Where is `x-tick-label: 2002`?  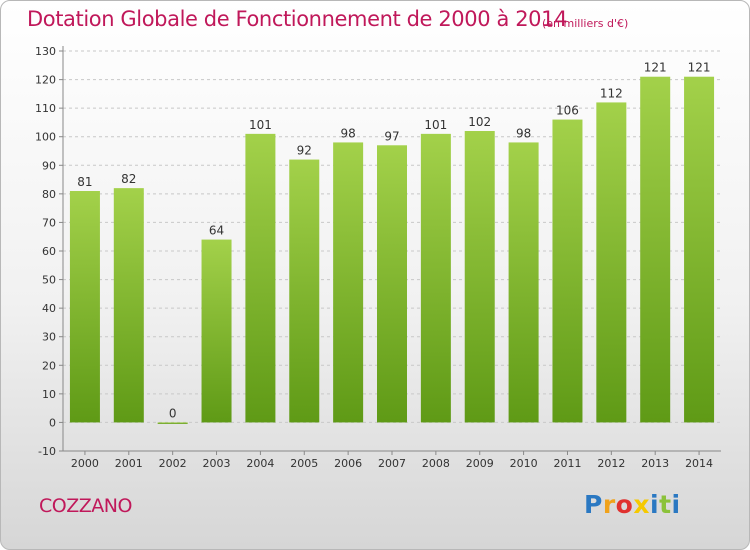
x-tick-label: 2002 is located at coordinates (173, 463).